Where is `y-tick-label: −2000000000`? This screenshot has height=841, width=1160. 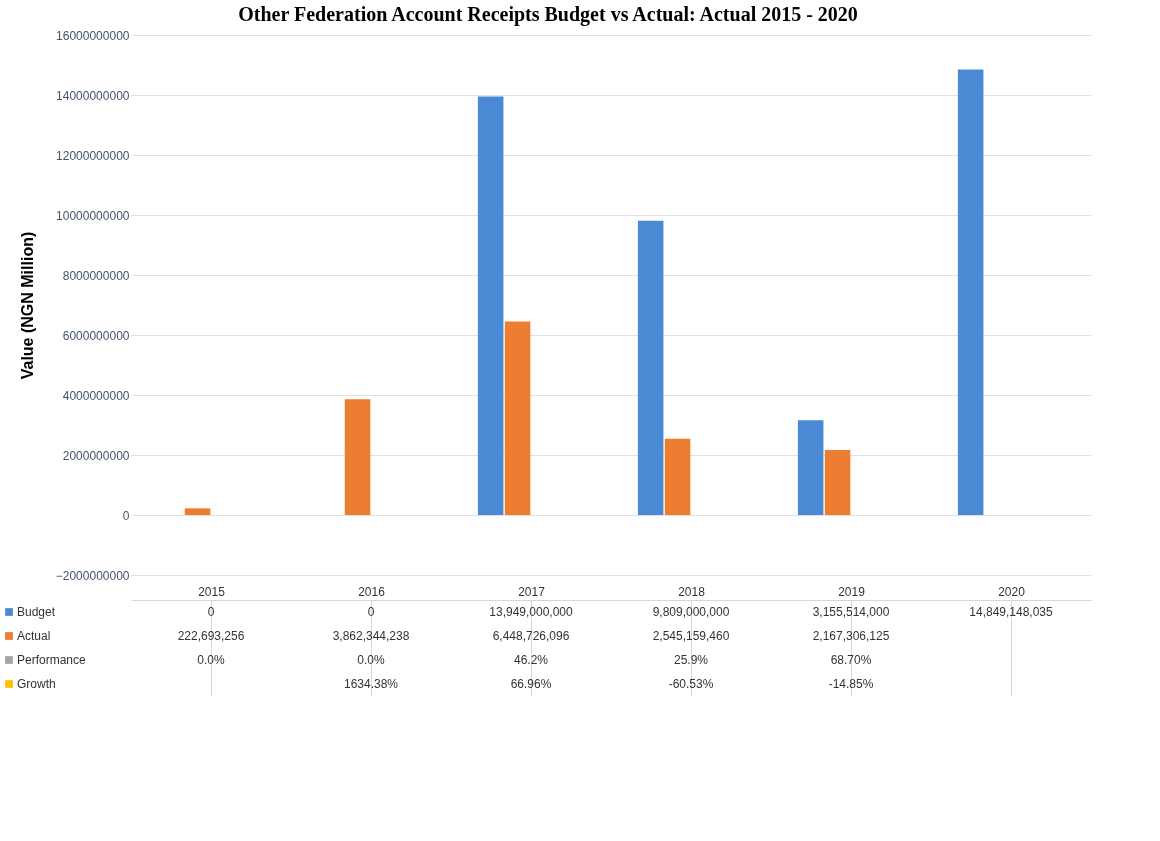
y-tick-label: −2000000000 is located at coordinates (92, 575).